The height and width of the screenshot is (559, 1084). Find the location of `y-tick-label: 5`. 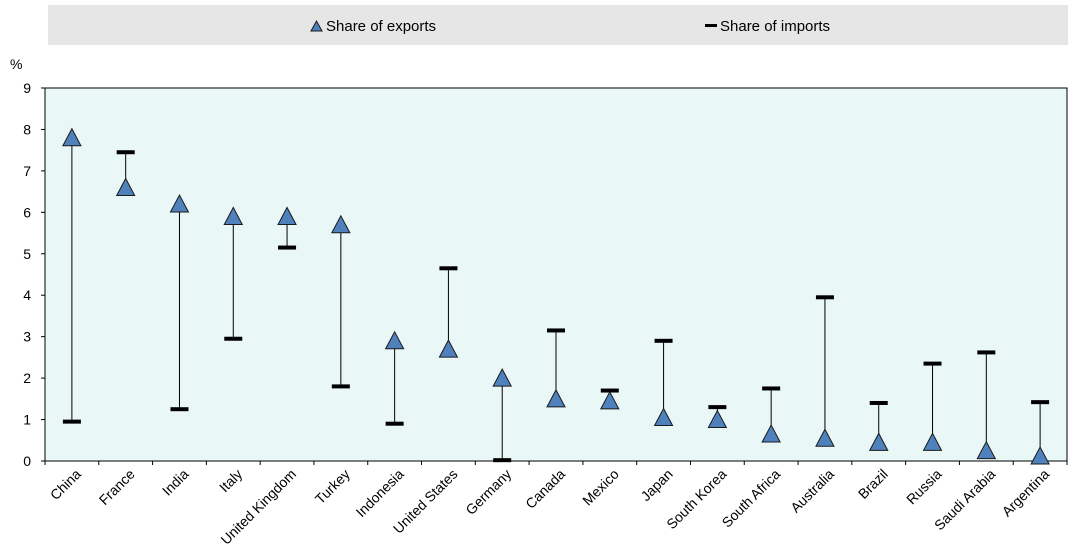

y-tick-label: 5 is located at coordinates (27, 254).